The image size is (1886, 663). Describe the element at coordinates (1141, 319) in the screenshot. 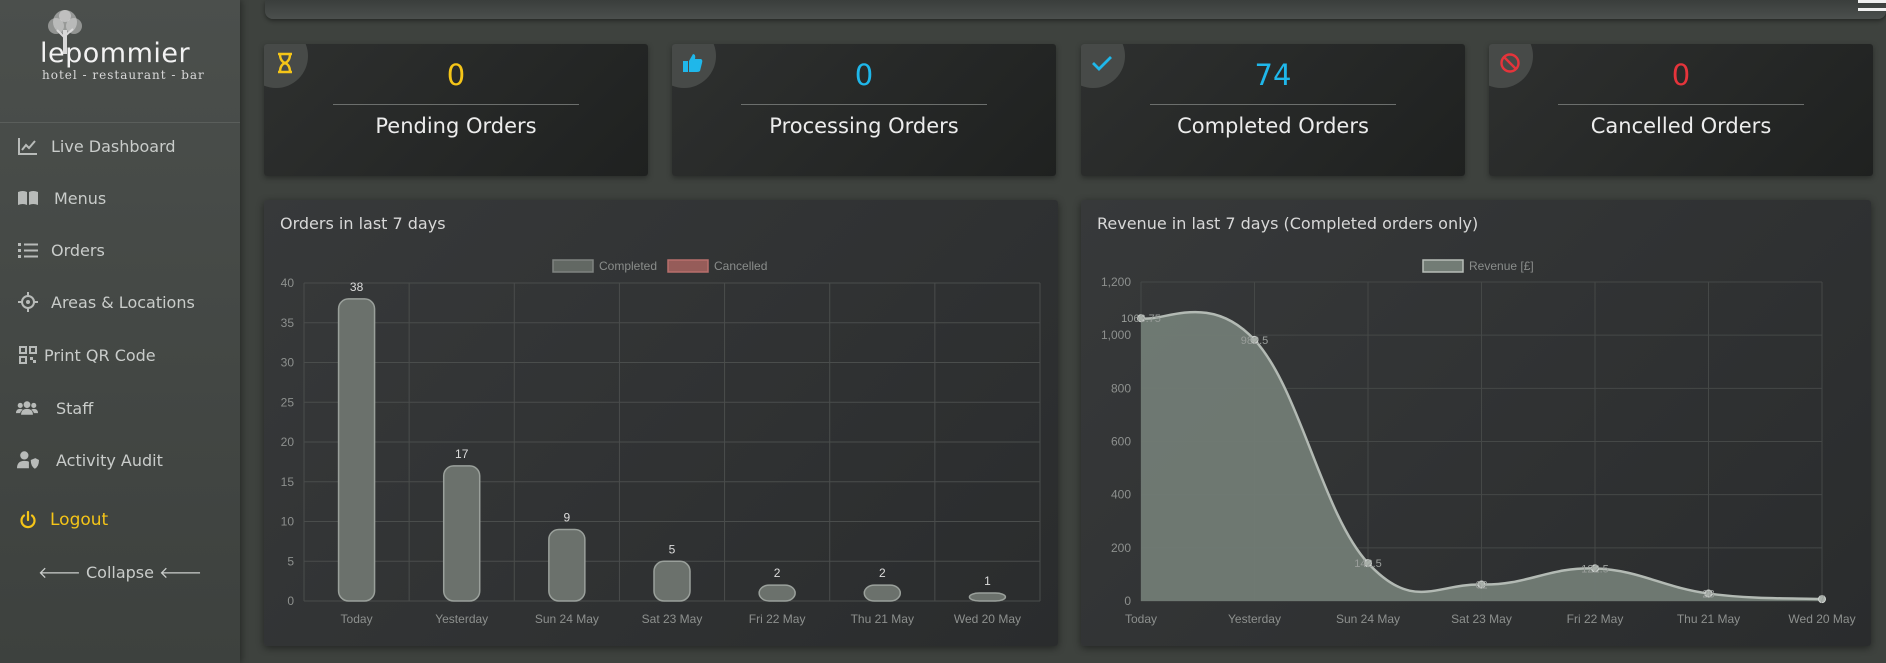

I see `revenue-point-label: 1063.75` at that location.